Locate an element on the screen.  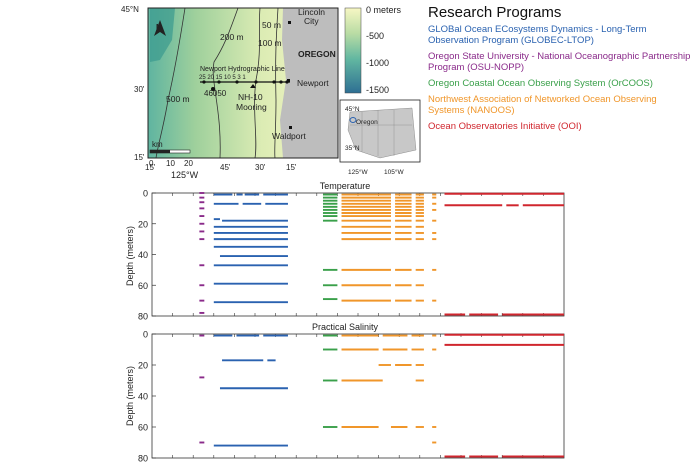
map-frame is located at coordinates (243, 83).